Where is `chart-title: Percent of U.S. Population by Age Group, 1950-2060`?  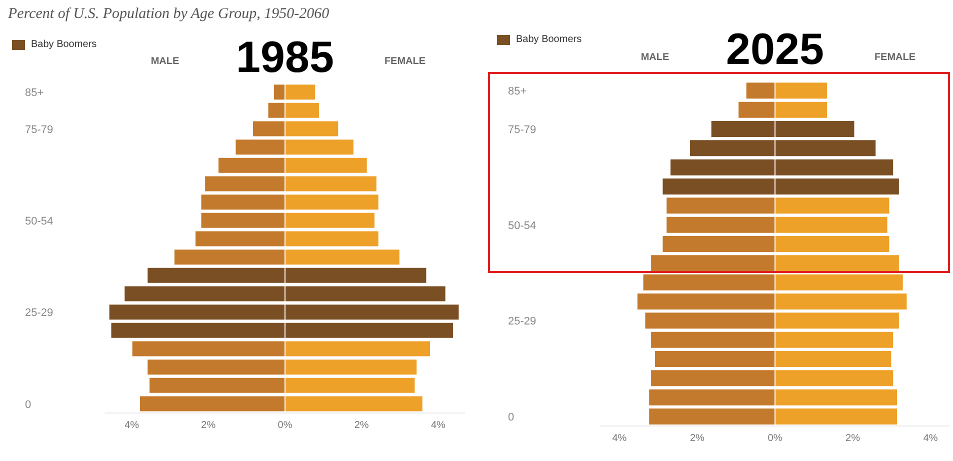
chart-title: Percent of U.S. Population by Age Group, 1950-2060 is located at coordinates (169, 14).